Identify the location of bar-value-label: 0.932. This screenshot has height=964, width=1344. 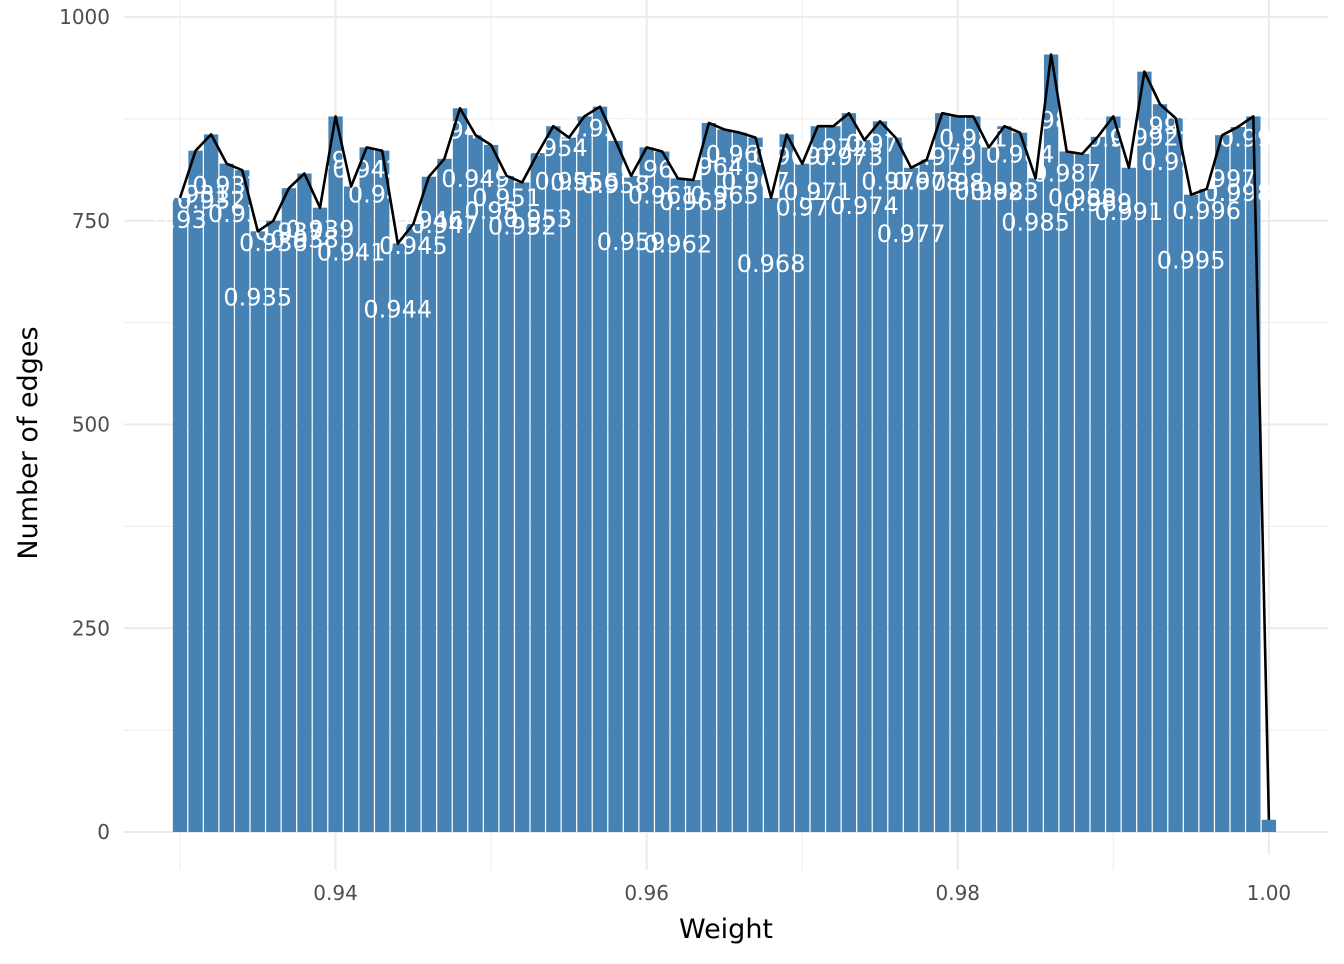
(211, 200).